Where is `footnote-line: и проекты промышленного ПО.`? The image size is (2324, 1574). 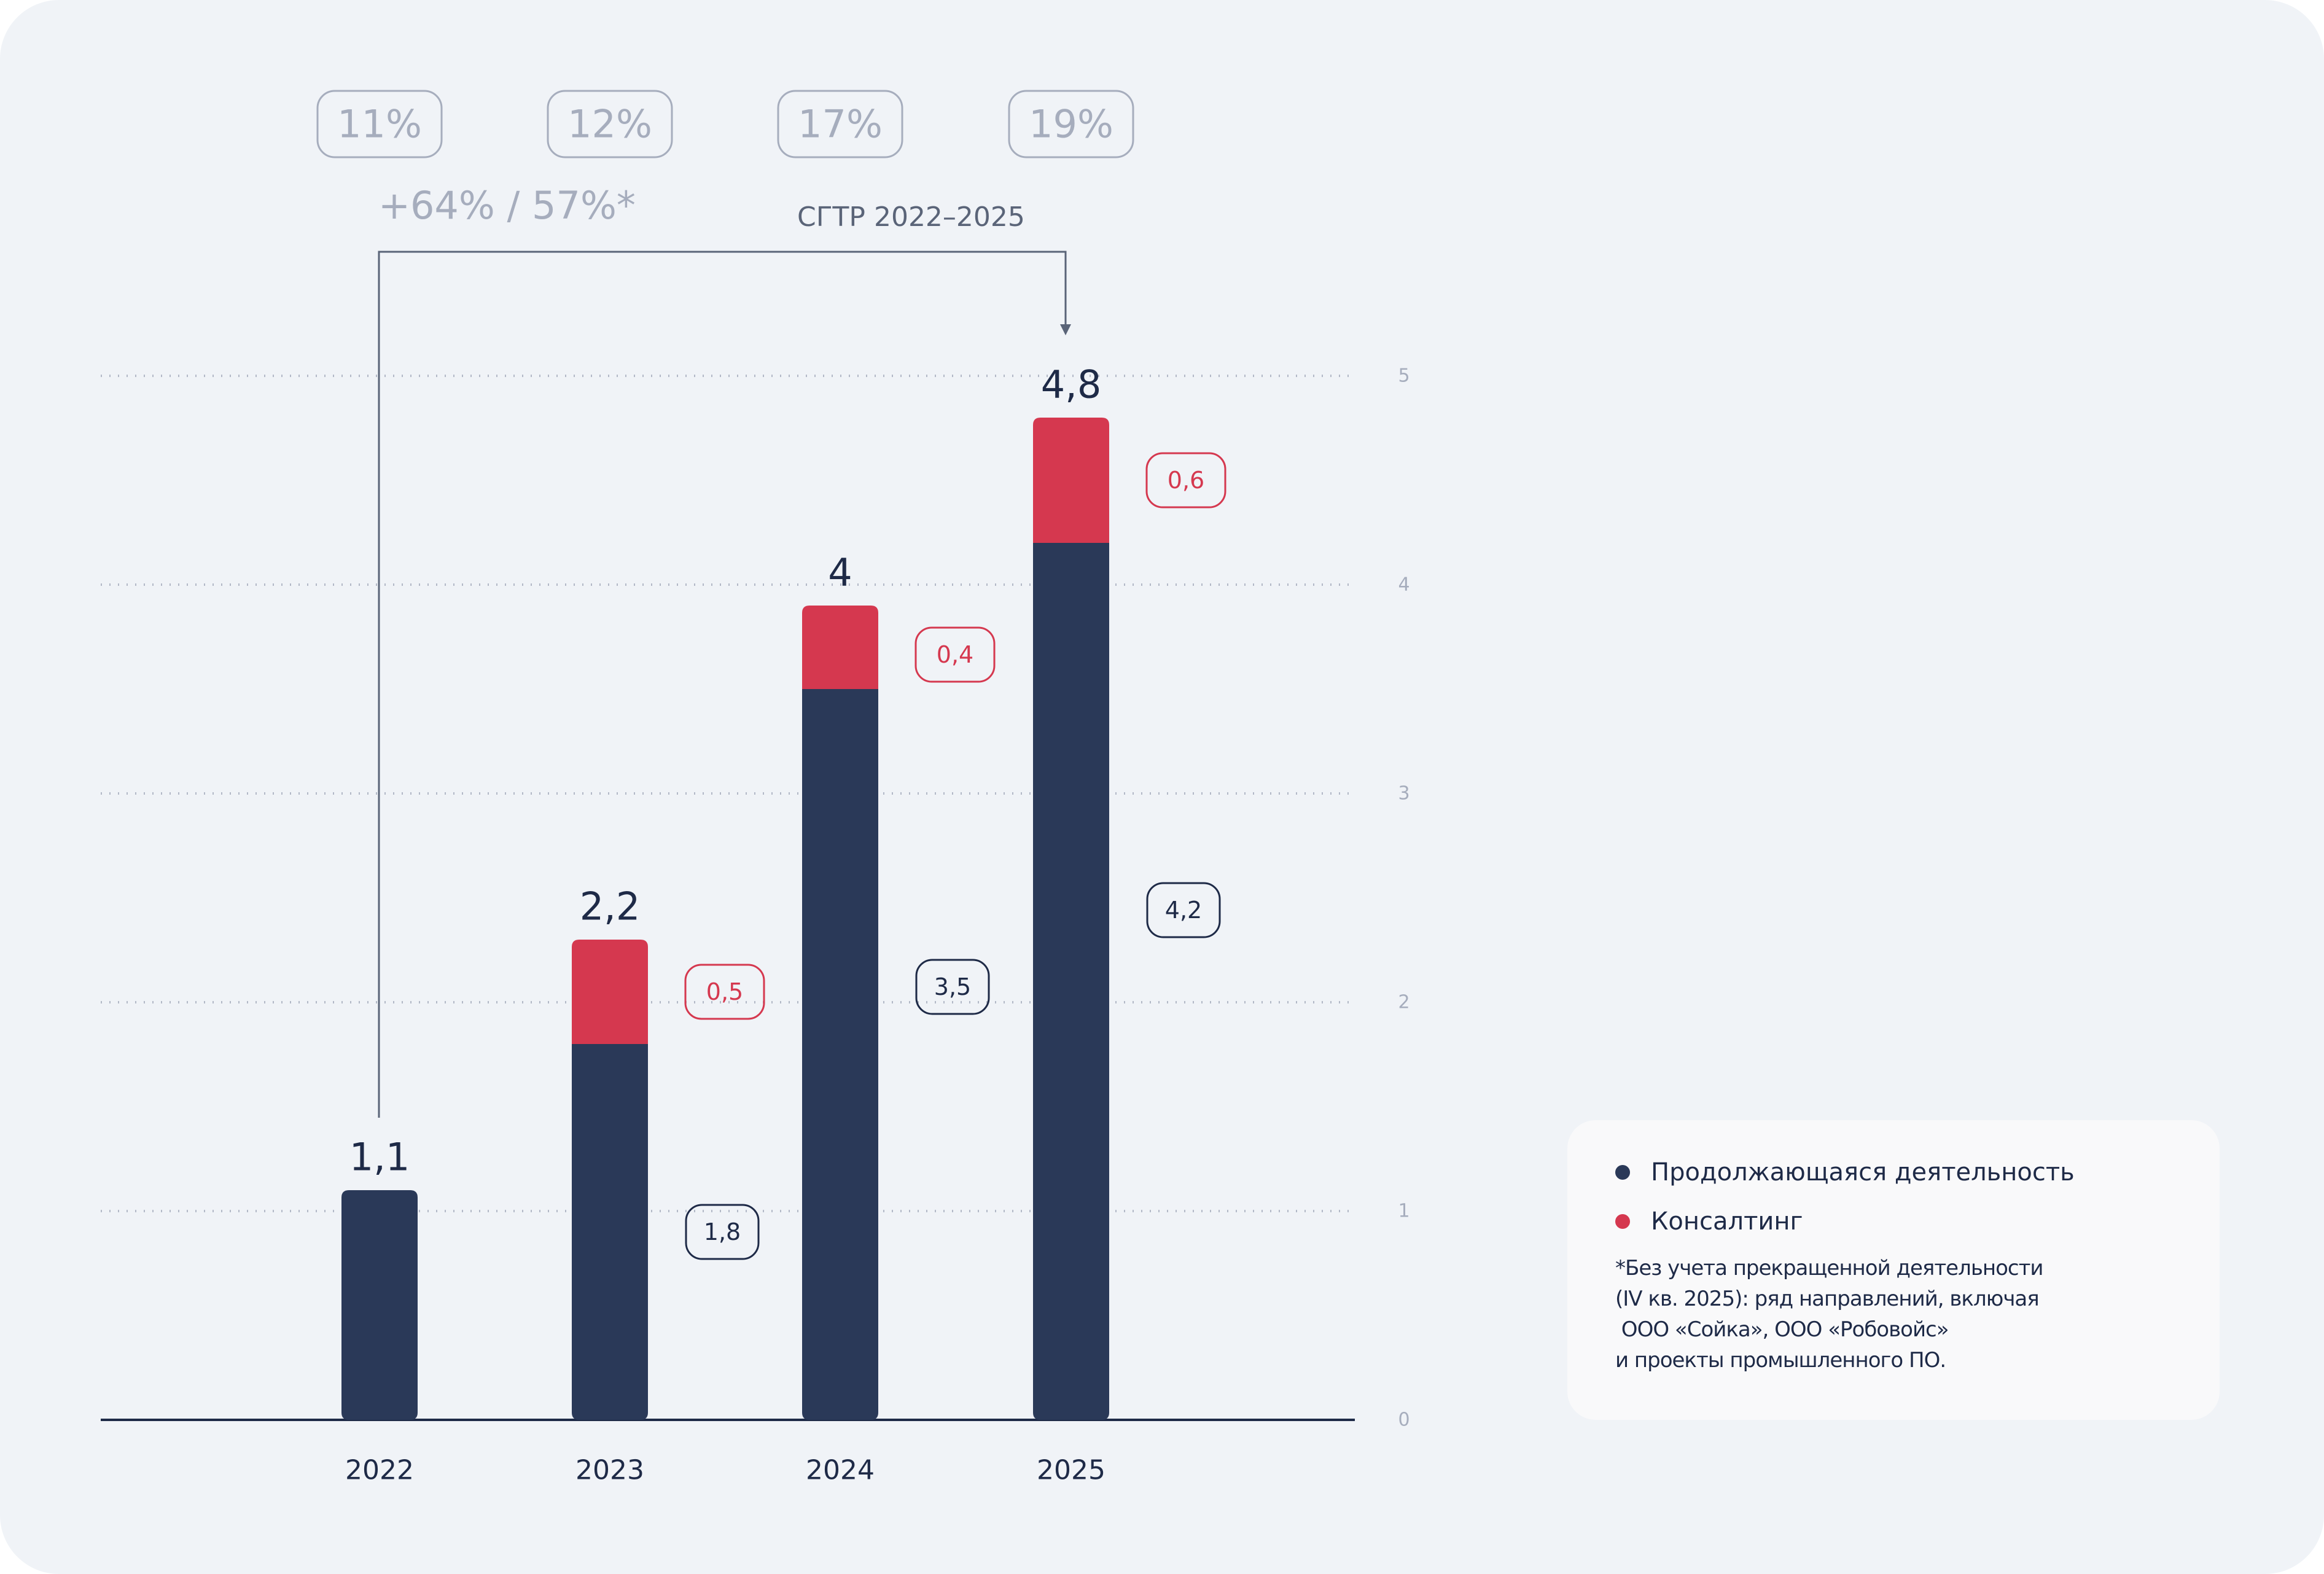 footnote-line: и проекты промышленного ПО. is located at coordinates (1780, 1360).